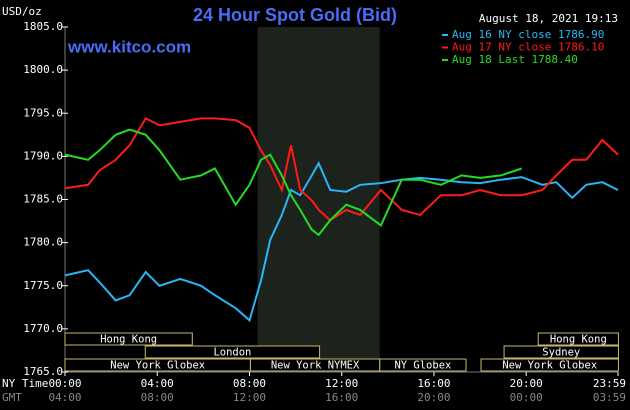  Describe the element at coordinates (12, 397) in the screenshot. I see `x2-axis-label: GMT` at that location.